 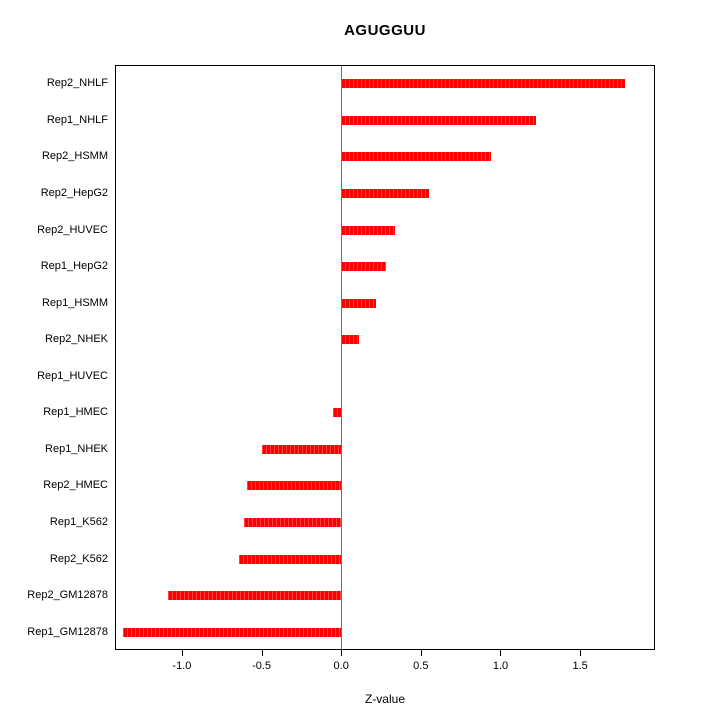 I want to click on bar-Rep1_HMEC, so click(x=337, y=413).